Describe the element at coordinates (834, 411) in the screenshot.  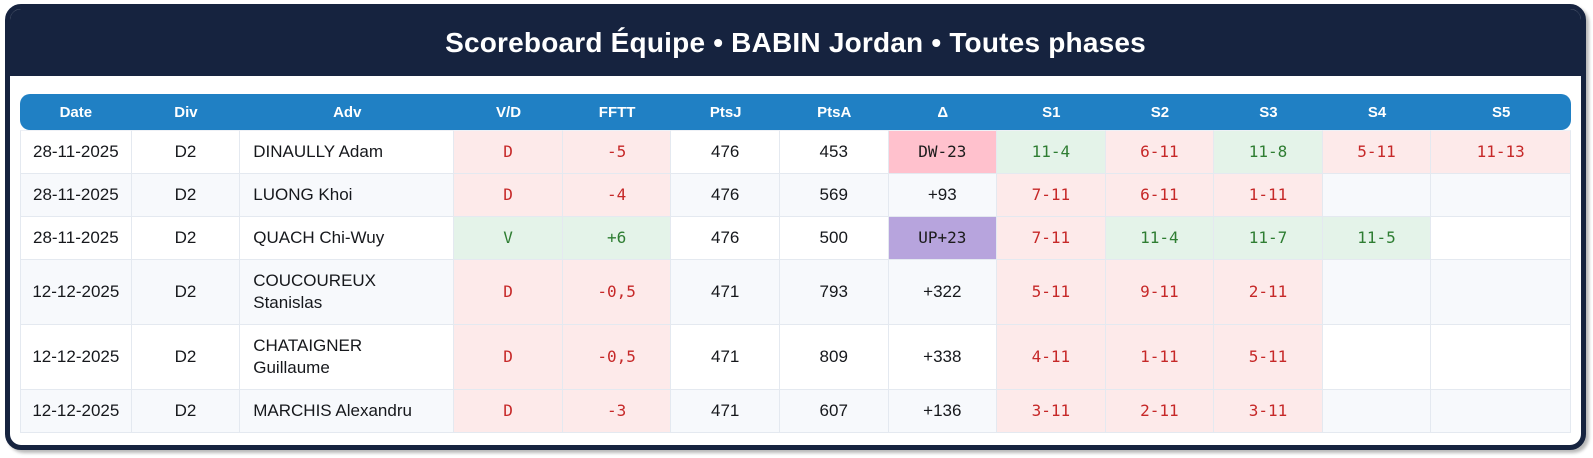
I see `cell-opponent-points: 607` at that location.